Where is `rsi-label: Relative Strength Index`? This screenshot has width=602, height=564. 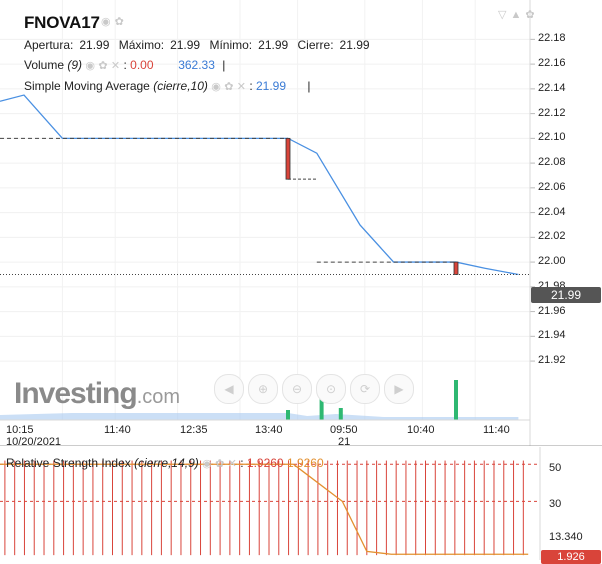
rsi-label: Relative Strength Index is located at coordinates (68, 463).